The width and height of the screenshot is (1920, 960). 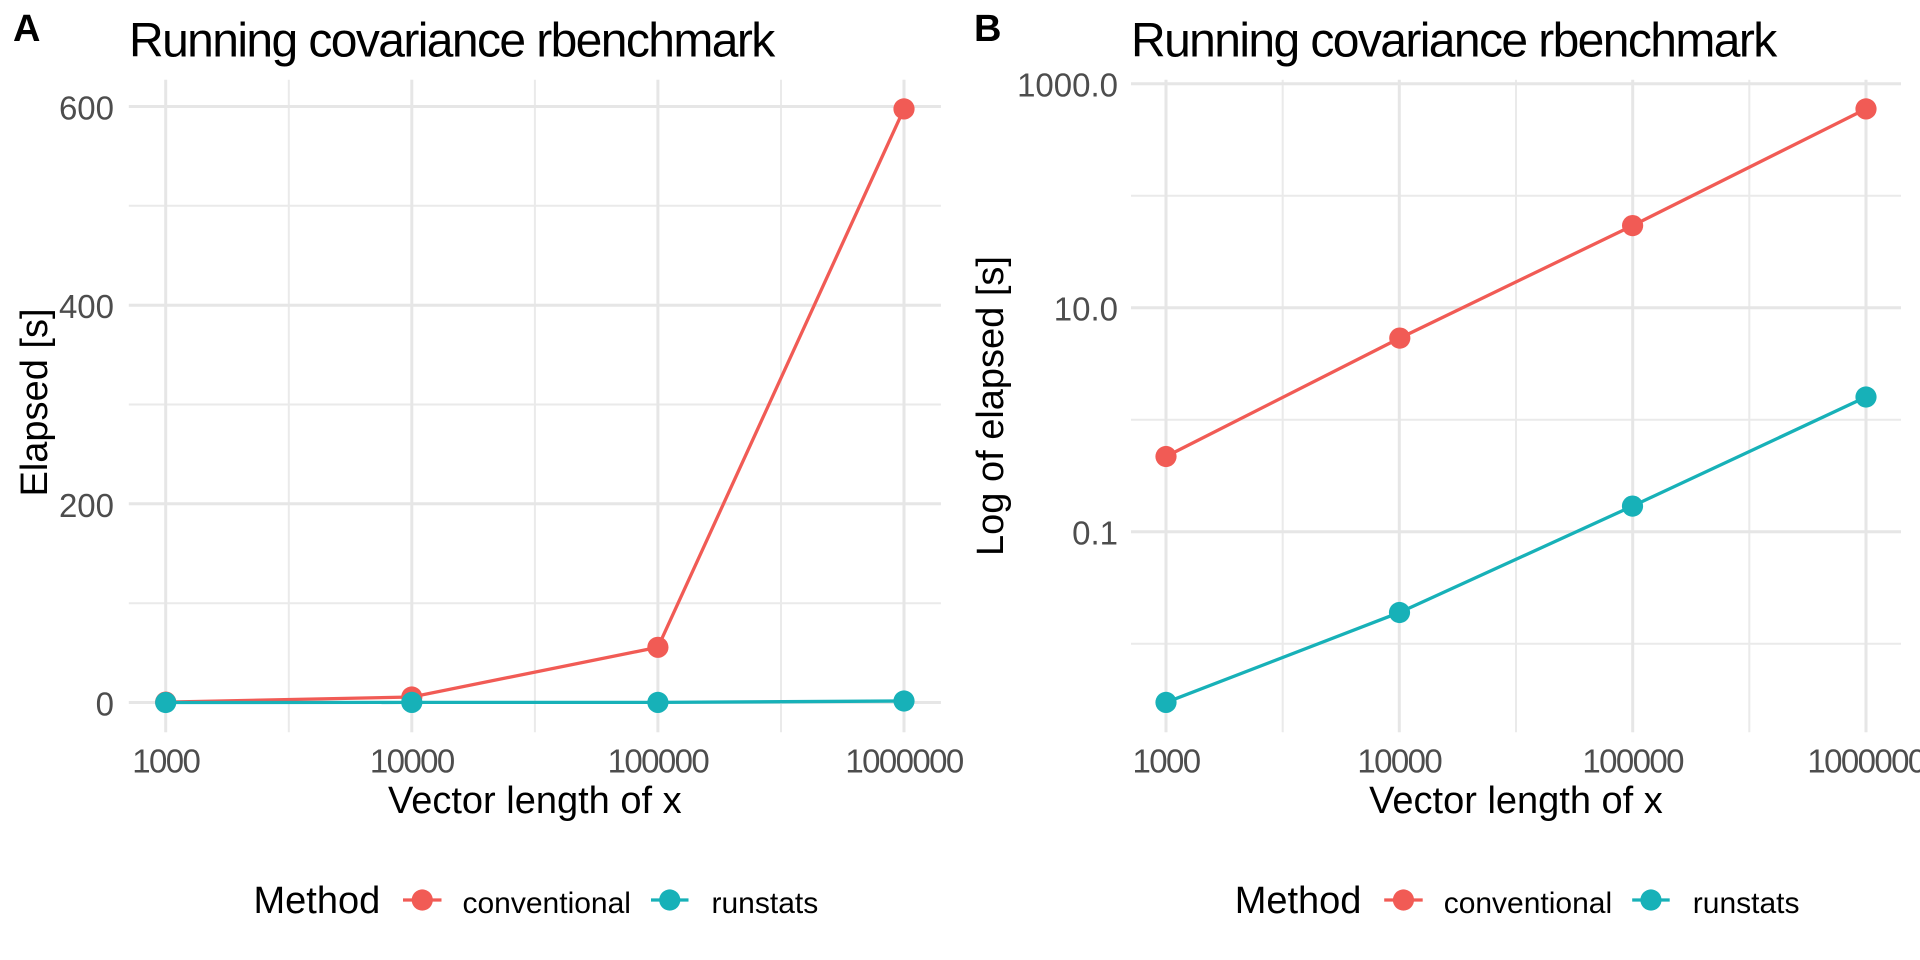 I want to click on svg-text: 400, so click(x=86, y=306).